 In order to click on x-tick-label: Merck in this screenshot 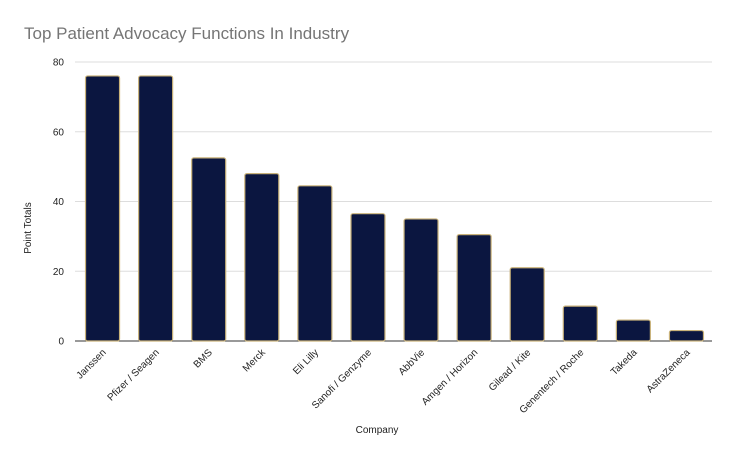, I will do `click(255, 361)`.